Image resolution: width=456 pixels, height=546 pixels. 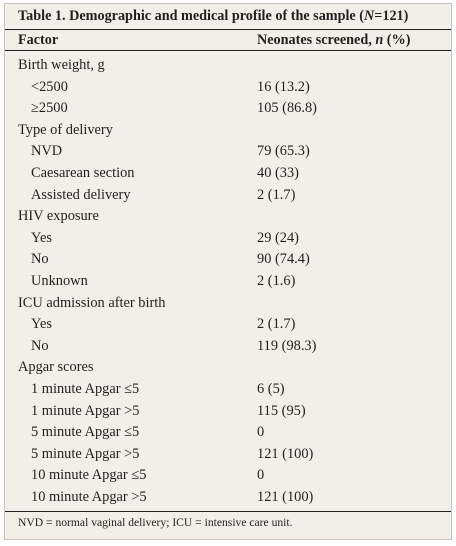 What do you see at coordinates (61, 65) in the screenshot?
I see `row-factor-label: Birth weight, g` at bounding box center [61, 65].